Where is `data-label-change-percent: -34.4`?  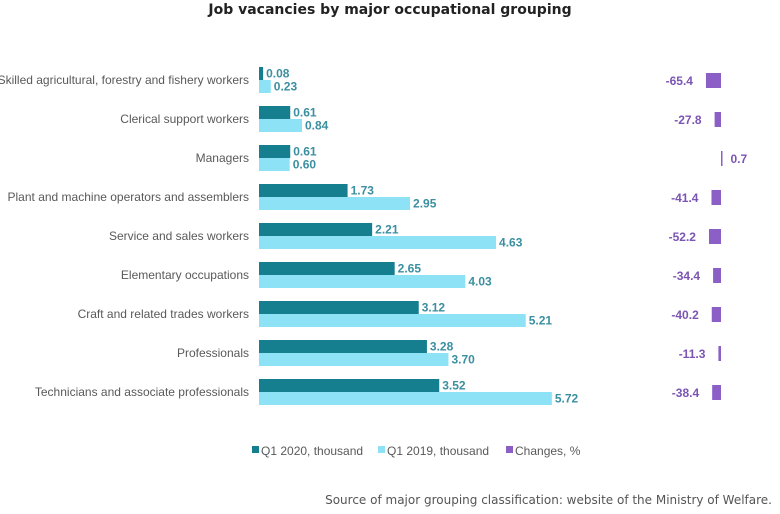 data-label-change-percent: -34.4 is located at coordinates (687, 276).